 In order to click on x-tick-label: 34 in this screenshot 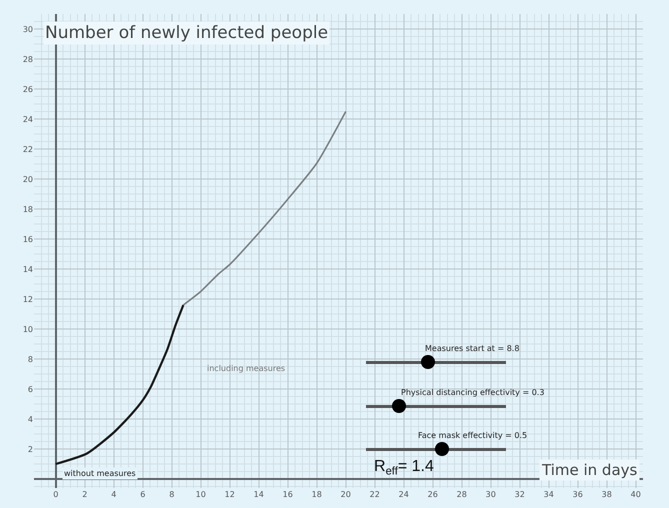, I will do `click(549, 494)`.